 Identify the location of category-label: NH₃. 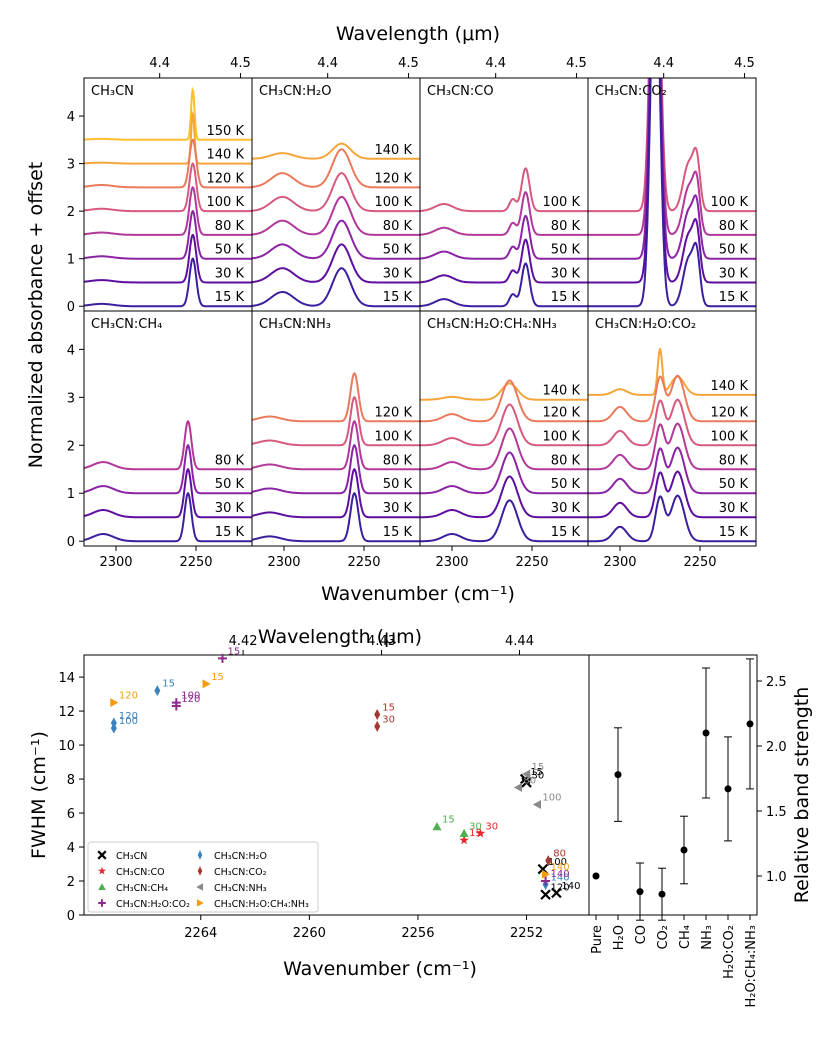
(707, 937).